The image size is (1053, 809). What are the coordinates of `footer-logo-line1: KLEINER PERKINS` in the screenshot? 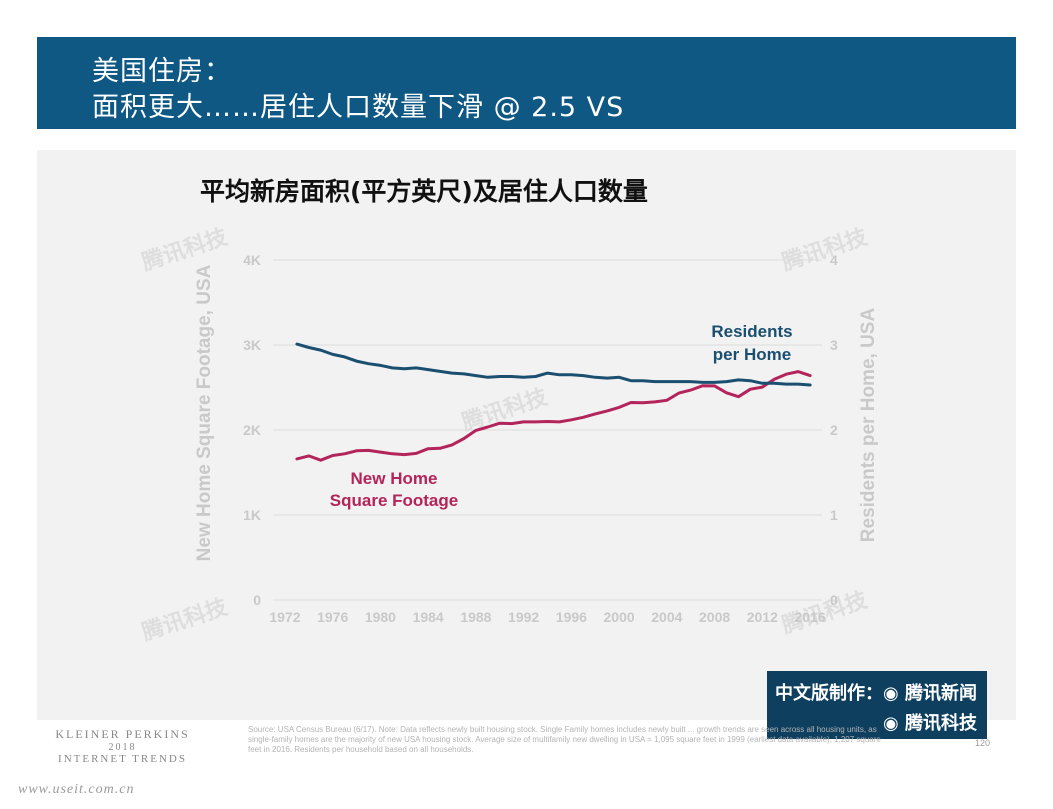 It's located at (122, 734).